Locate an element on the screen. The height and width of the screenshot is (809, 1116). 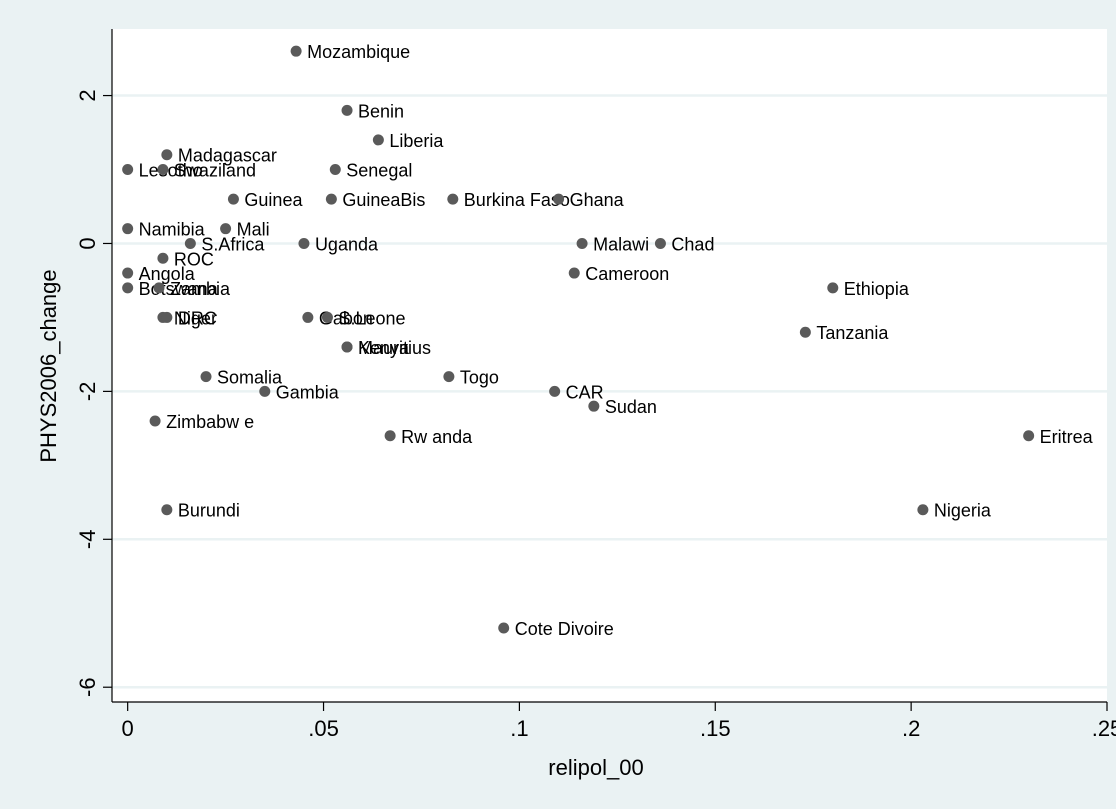
scatter-point: S.Africa is located at coordinates (224, 244).